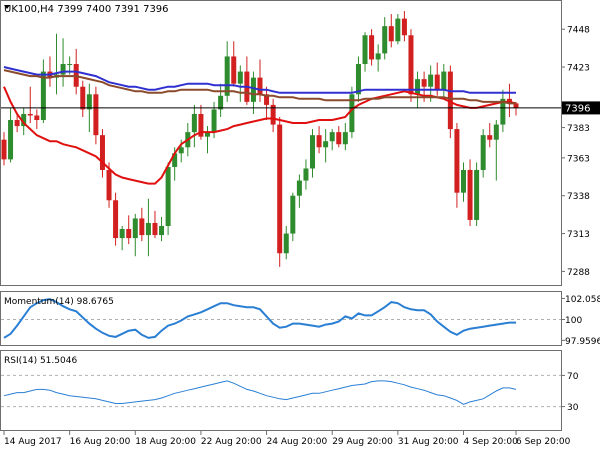 This screenshot has height=454, width=600. I want to click on momentum-label: Momentum(14) 98.6765, so click(59, 302).